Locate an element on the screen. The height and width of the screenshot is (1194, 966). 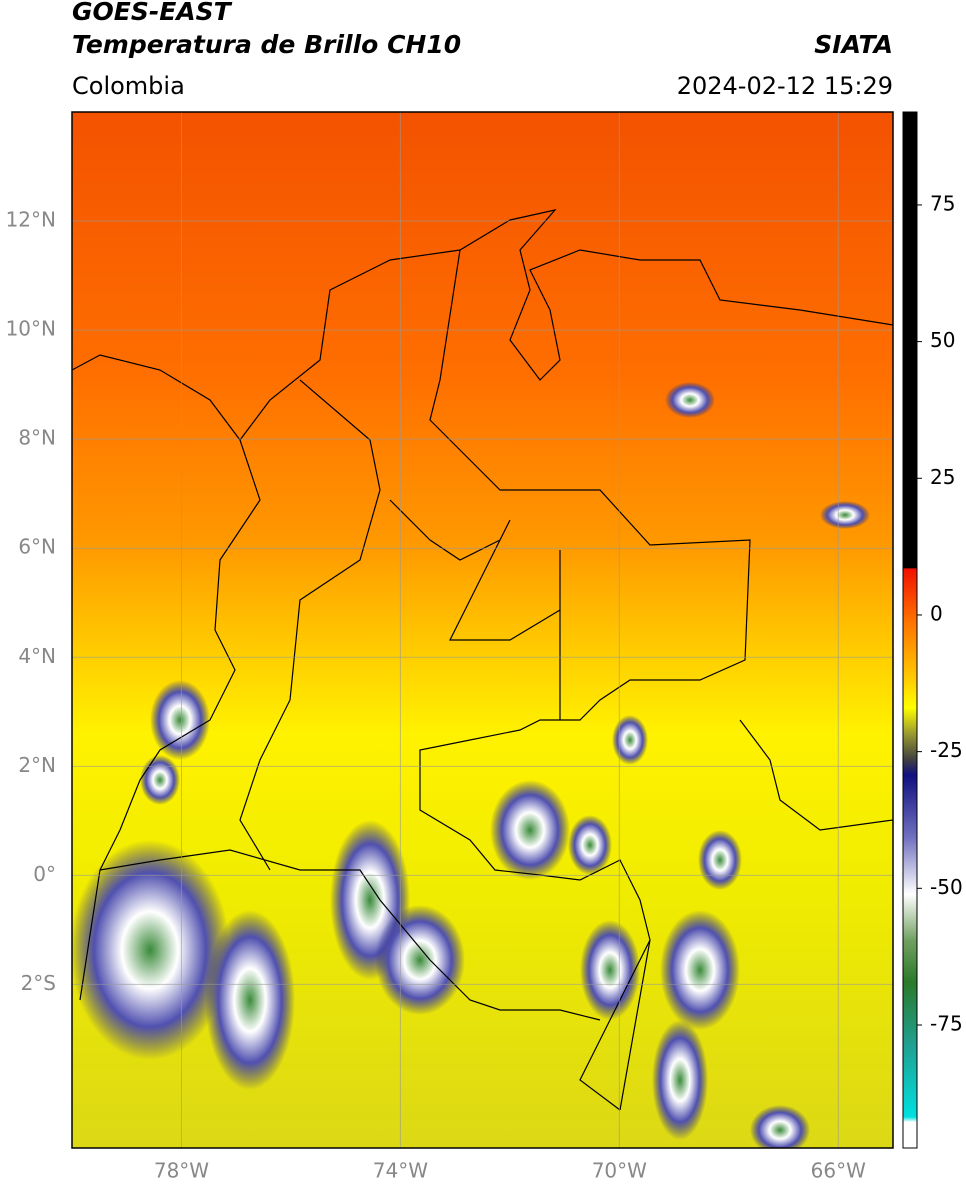
colorbar-tick-label: -50 is located at coordinates (946, 887).